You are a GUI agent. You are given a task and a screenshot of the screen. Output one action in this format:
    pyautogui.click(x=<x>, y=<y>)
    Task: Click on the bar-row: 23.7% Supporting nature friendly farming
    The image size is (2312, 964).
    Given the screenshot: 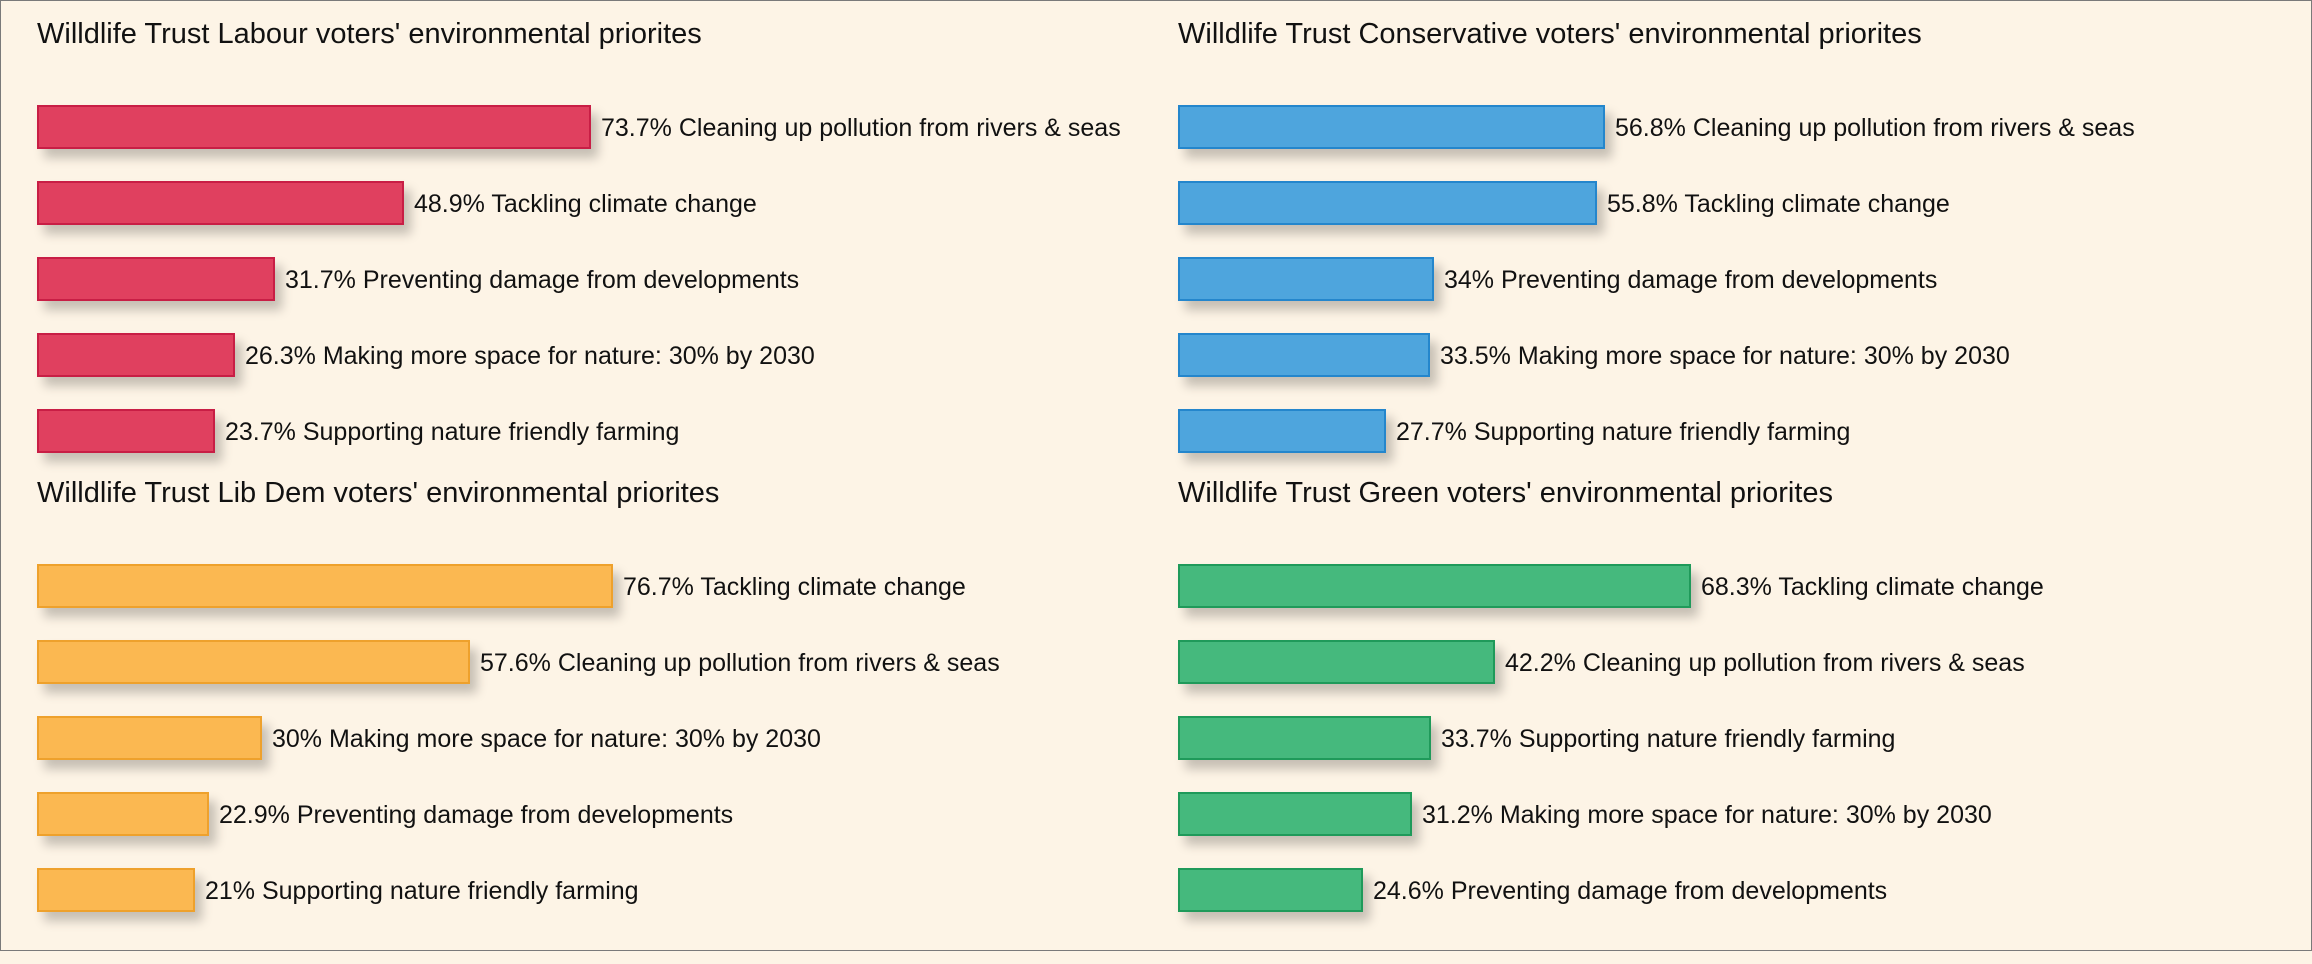 What is the action you would take?
    pyautogui.click(x=597, y=432)
    